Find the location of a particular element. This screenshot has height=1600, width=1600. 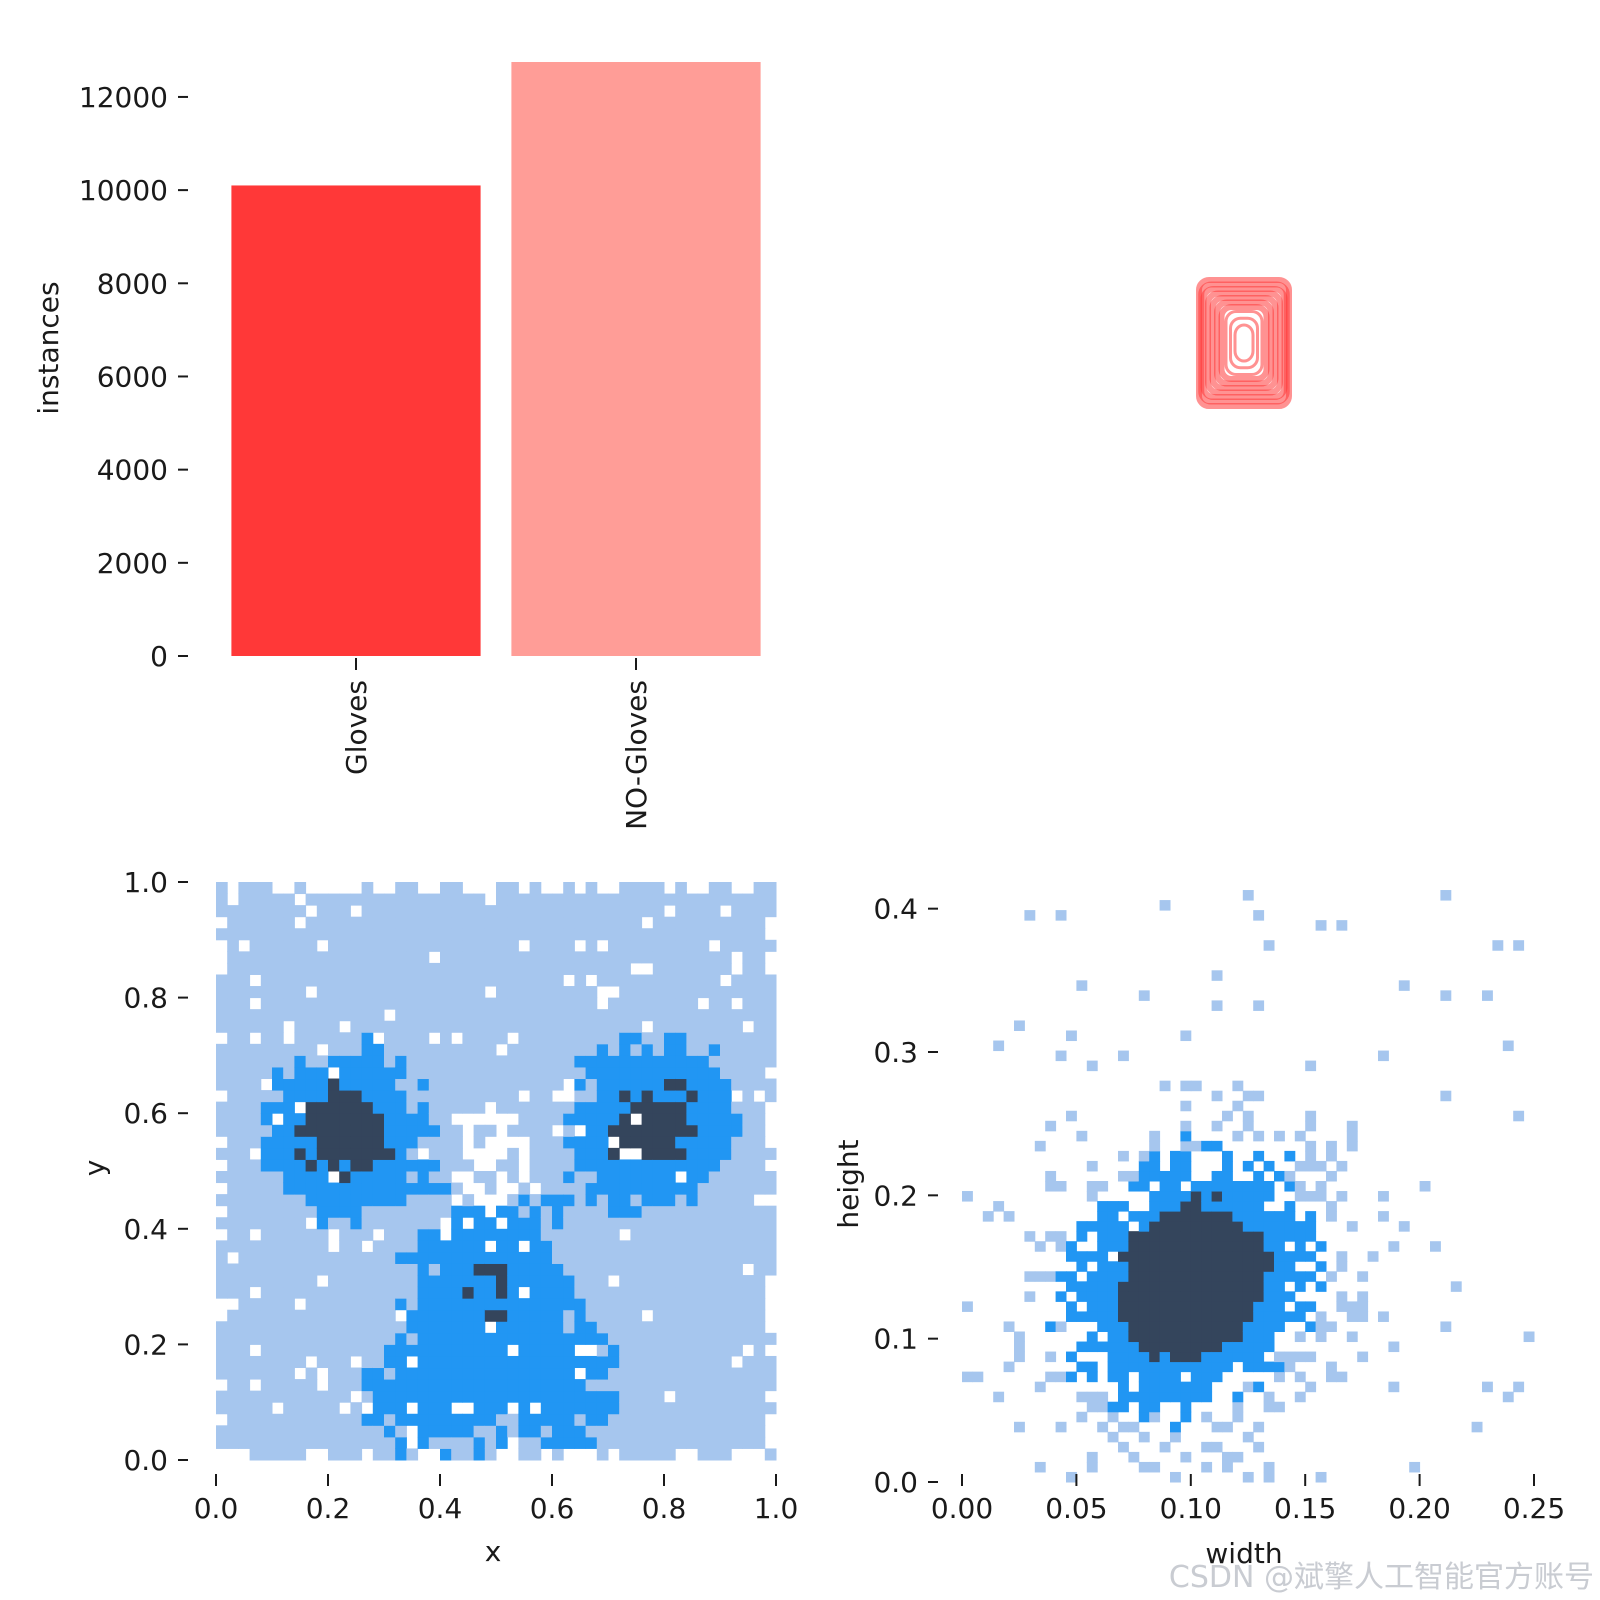

xy-y-tick-label: 0.8 is located at coordinates (145, 998).